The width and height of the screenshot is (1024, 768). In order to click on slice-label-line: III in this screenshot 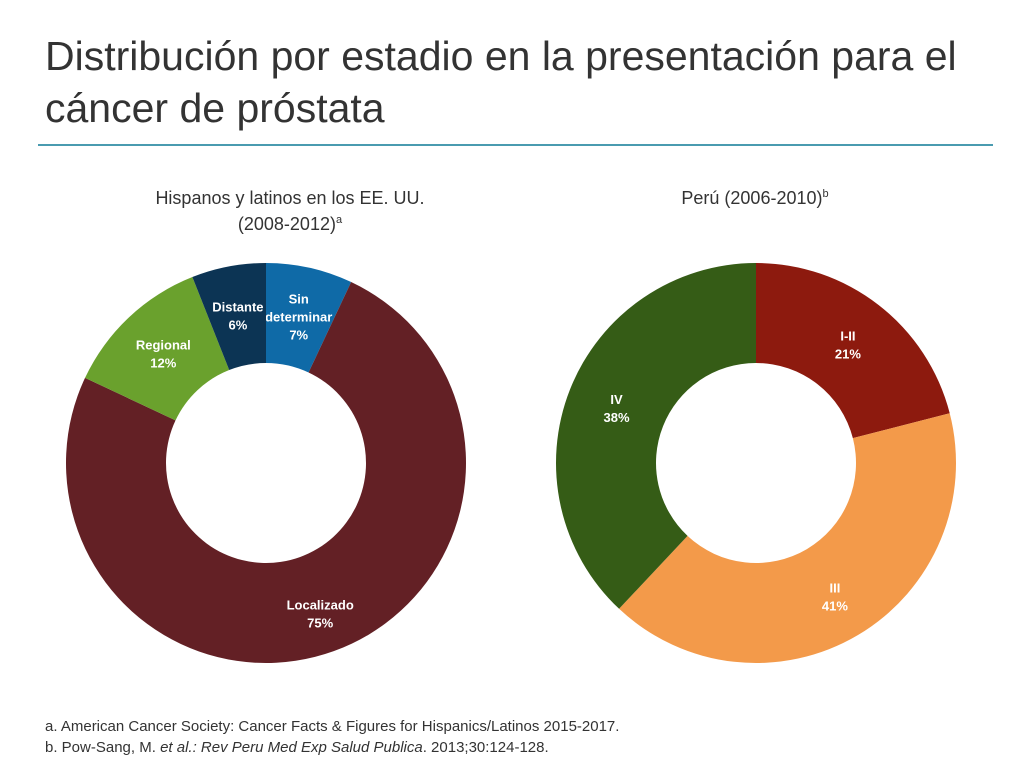, I will do `click(834, 587)`.